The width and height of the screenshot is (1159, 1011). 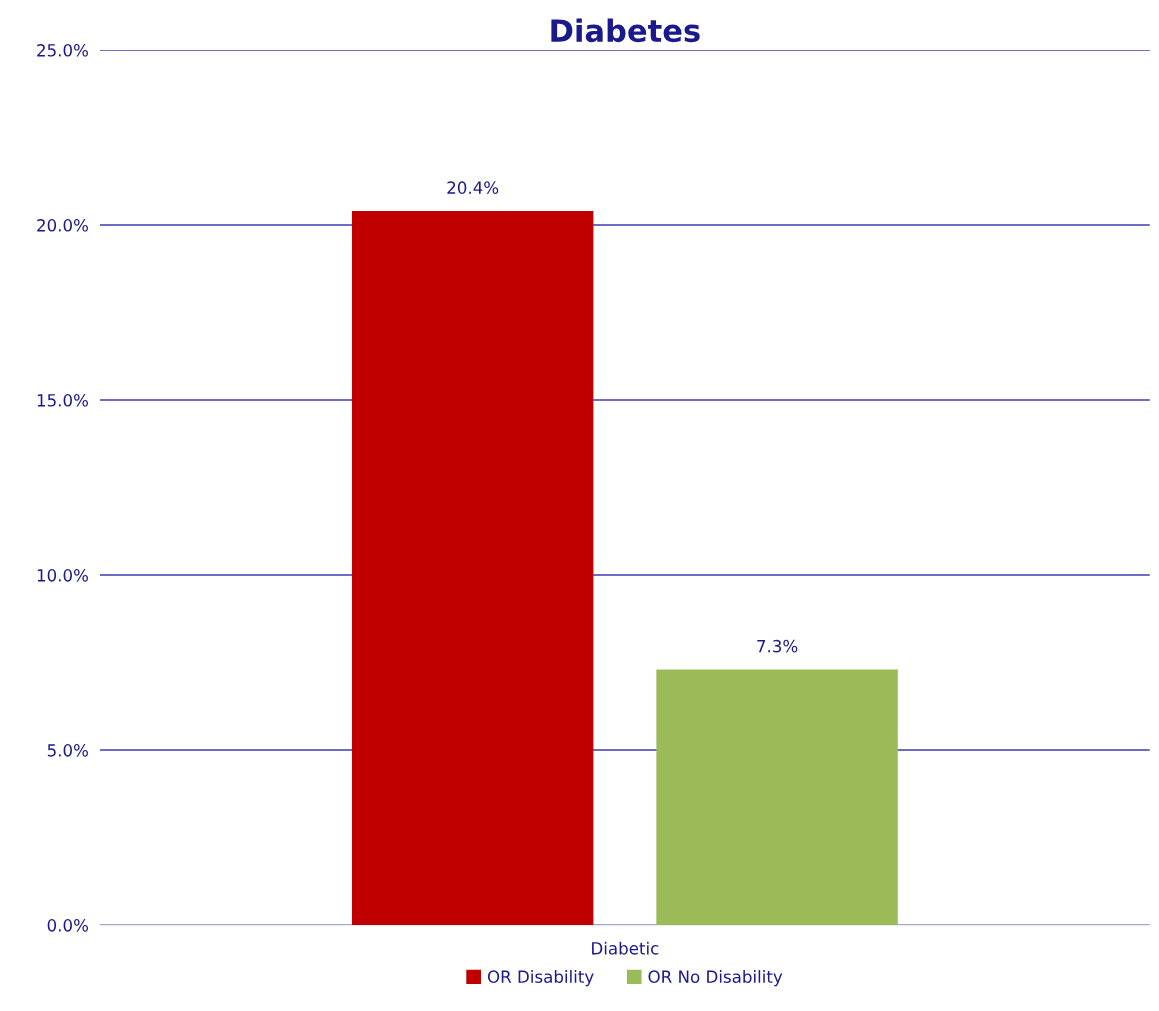 I want to click on data-label: 20.4%, so click(x=473, y=187).